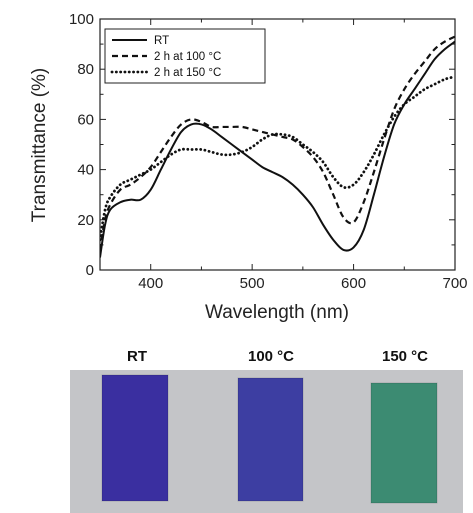  What do you see at coordinates (187, 73) in the screenshot?
I see `legend-label-3: 2 h at 150 °C` at bounding box center [187, 73].